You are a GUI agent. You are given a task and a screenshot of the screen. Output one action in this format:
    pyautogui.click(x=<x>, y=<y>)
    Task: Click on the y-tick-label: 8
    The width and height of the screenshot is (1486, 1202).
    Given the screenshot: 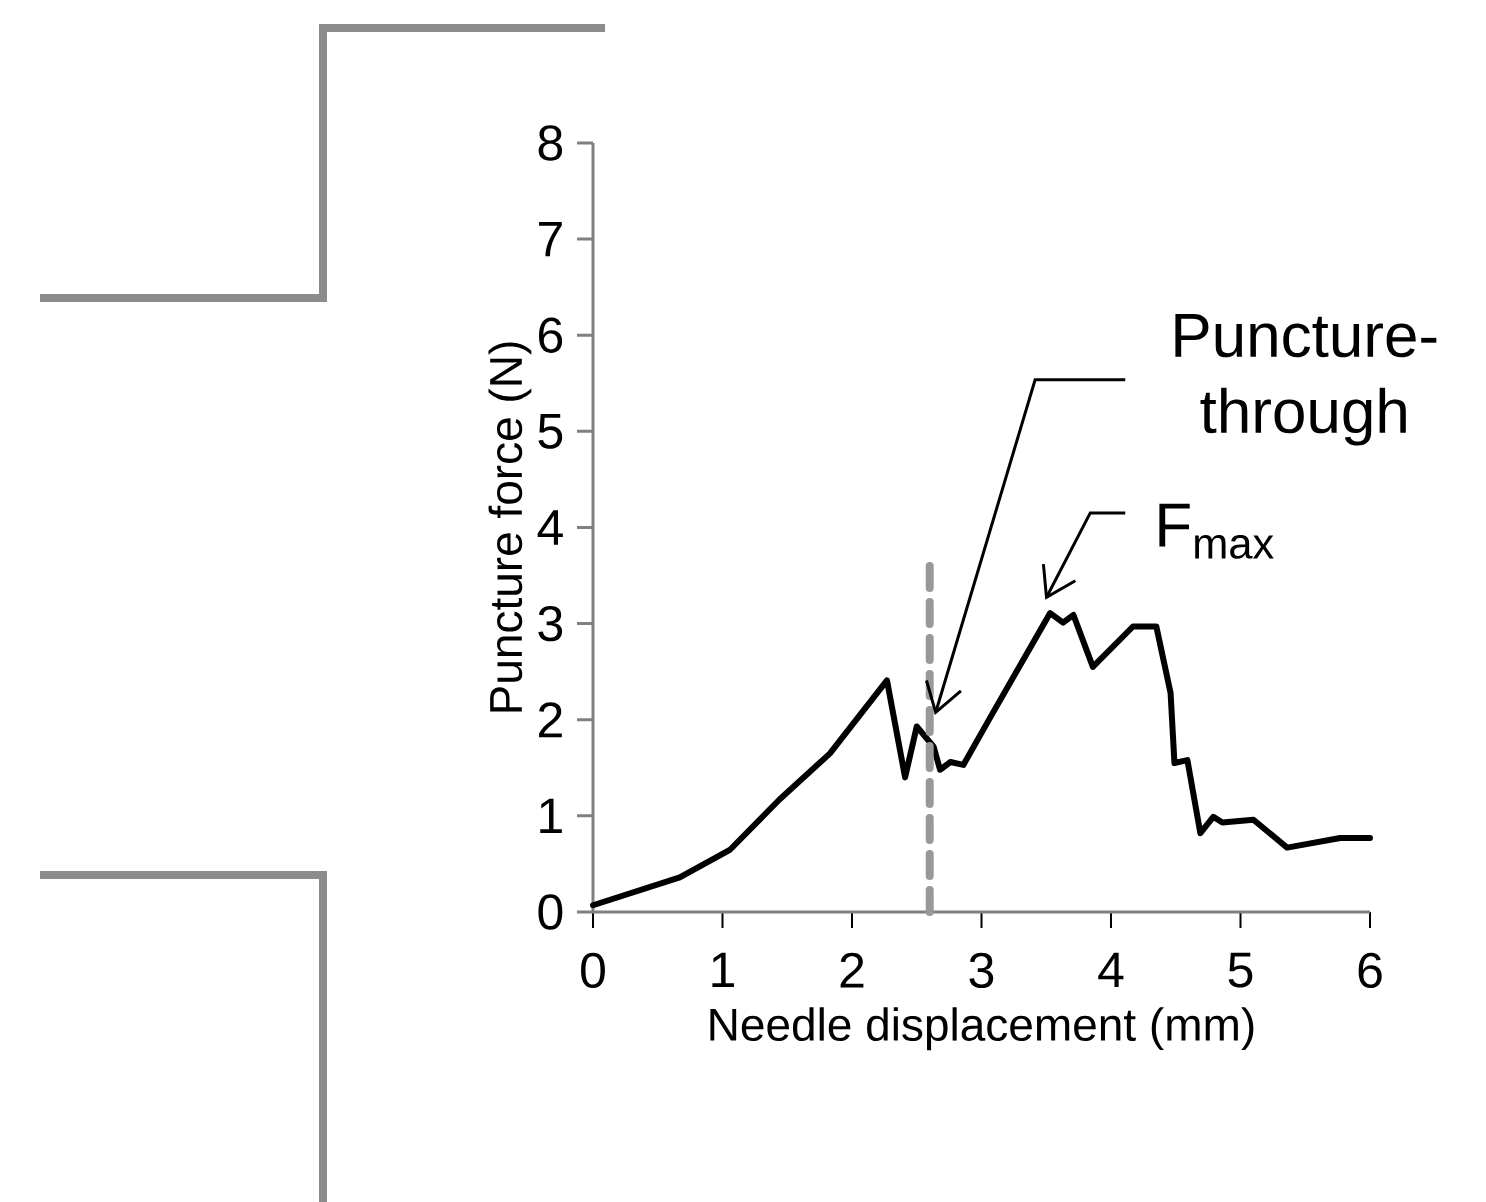 What is the action you would take?
    pyautogui.click(x=550, y=143)
    